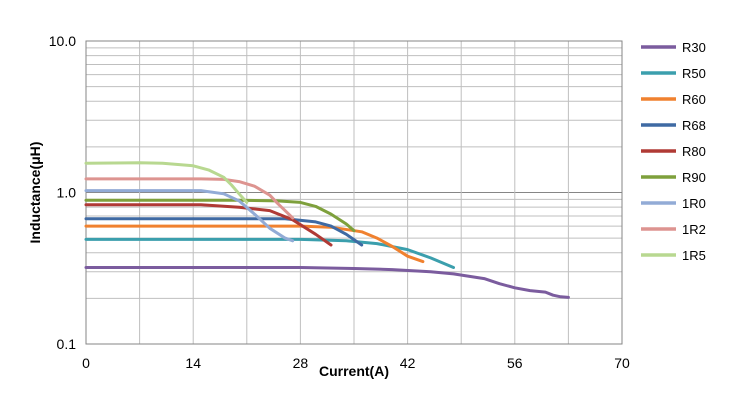  I want to click on legend-item-1R0: 1R0, so click(673, 203).